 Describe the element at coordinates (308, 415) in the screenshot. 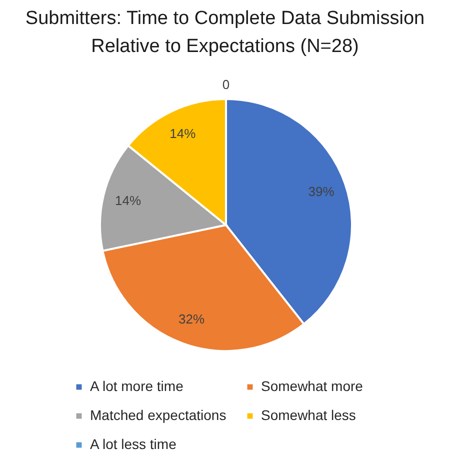

I see `legend-label: Somewhat less` at that location.